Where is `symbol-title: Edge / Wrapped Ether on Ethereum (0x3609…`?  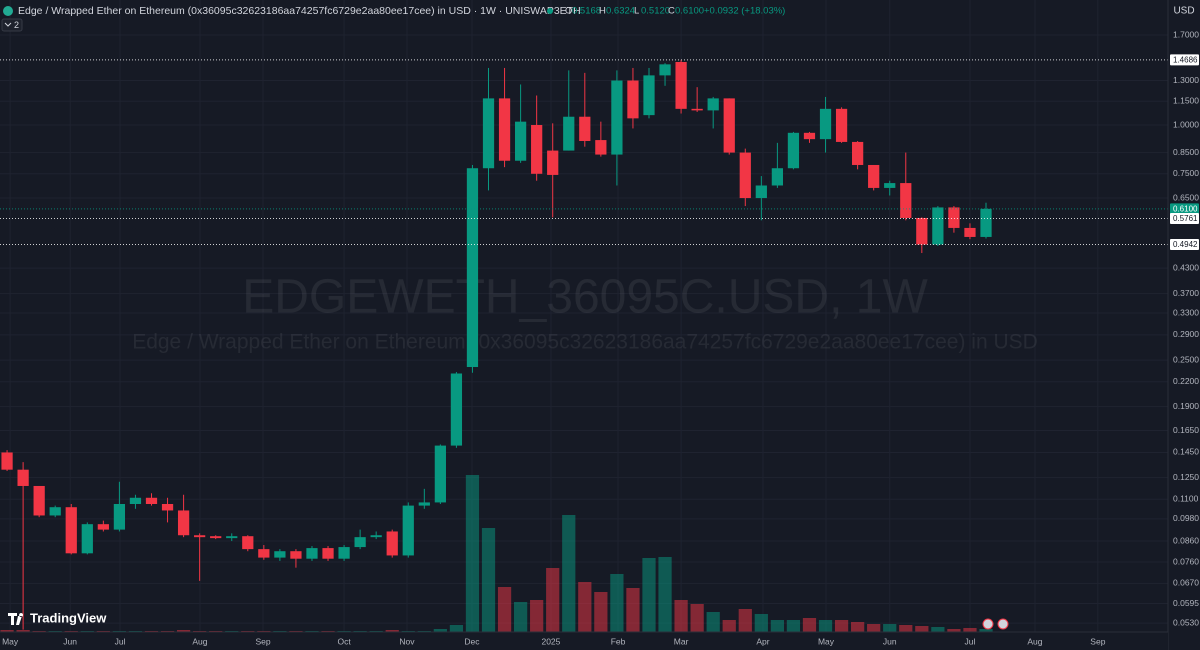
symbol-title: Edge / Wrapped Ether on Ethereum (0x3609… is located at coordinates (299, 11).